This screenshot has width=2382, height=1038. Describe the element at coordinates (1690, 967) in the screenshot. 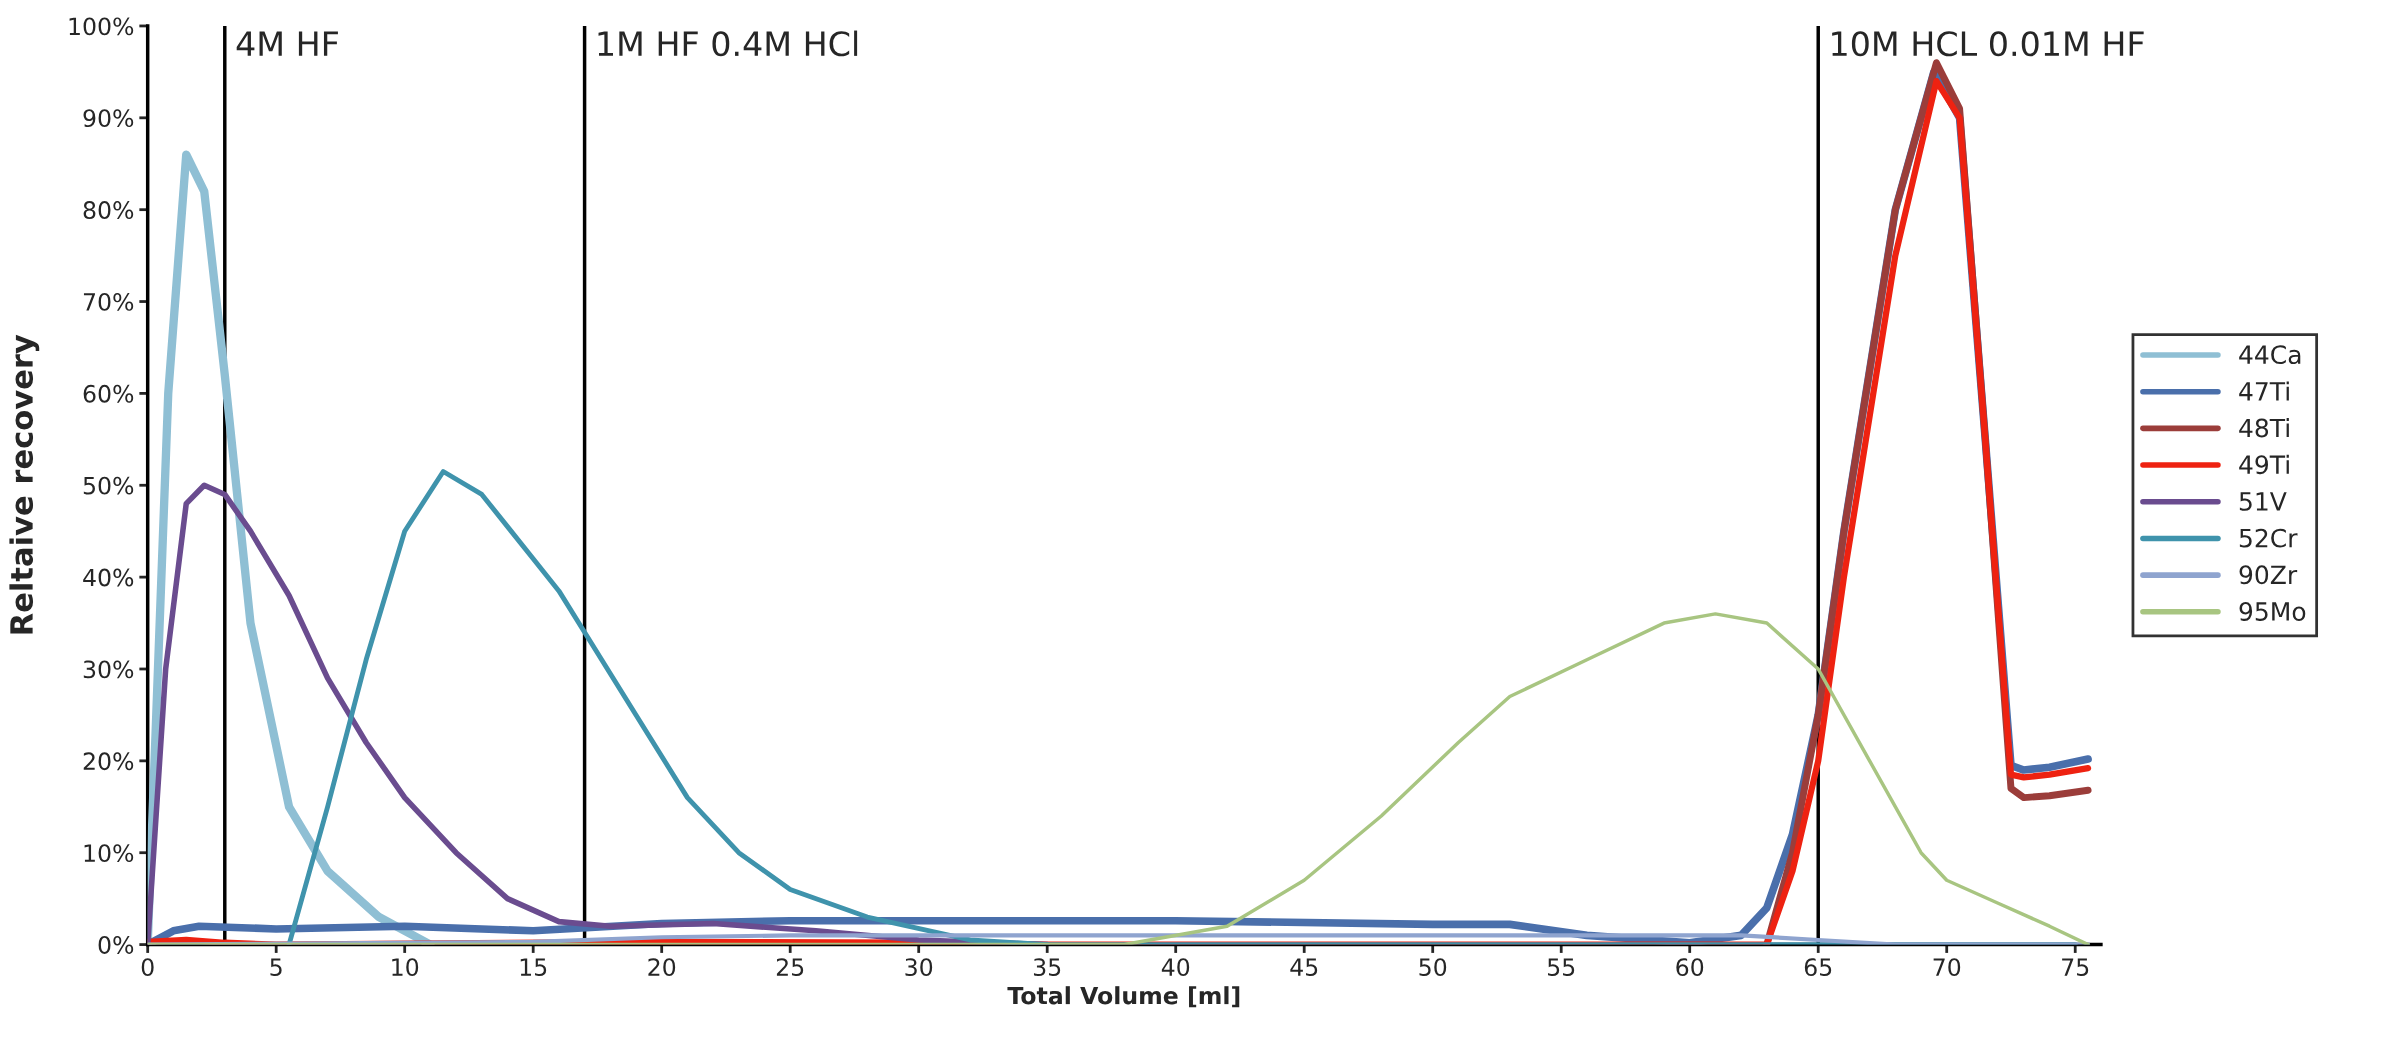

I see `x-tick-label: 60` at that location.